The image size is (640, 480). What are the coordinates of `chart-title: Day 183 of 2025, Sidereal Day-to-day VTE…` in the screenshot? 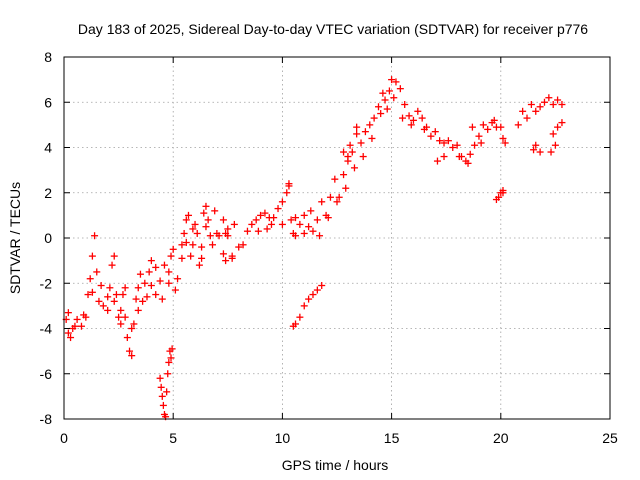 It's located at (333, 29).